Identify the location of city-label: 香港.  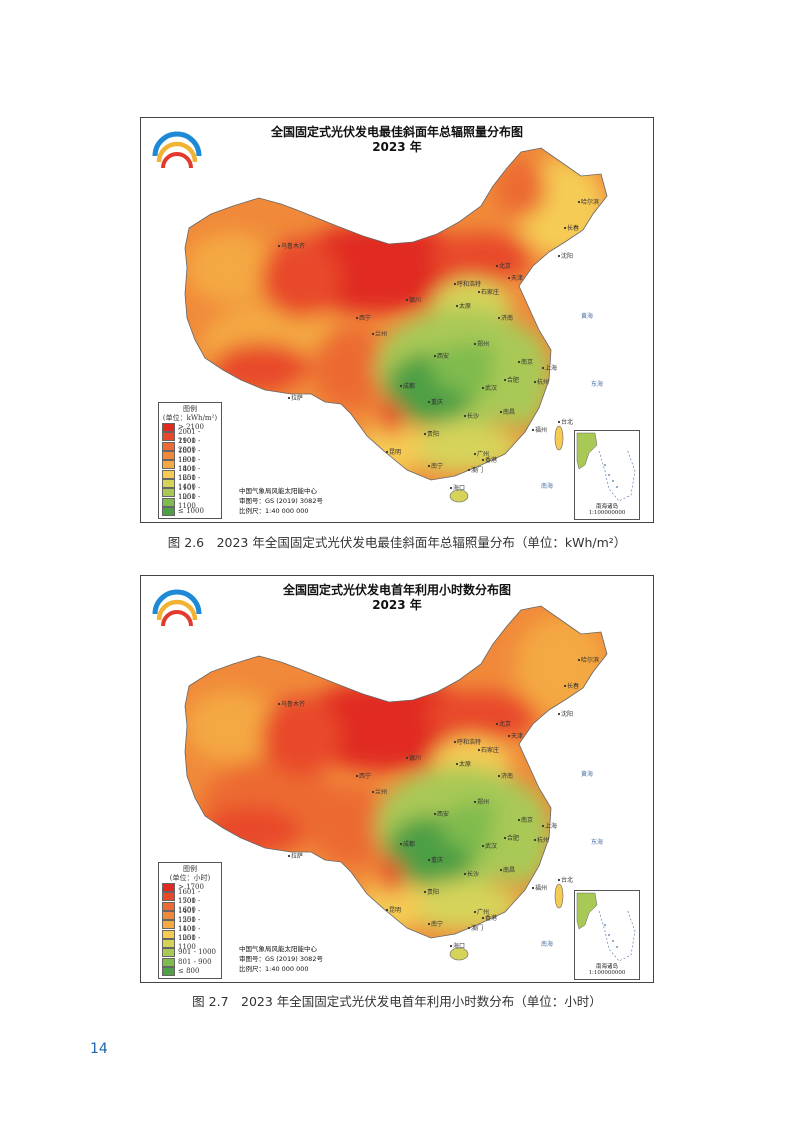
(491, 918).